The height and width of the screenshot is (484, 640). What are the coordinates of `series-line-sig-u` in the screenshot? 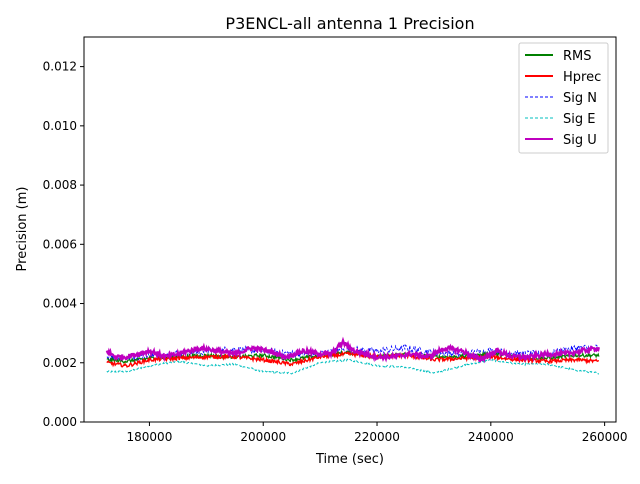 It's located at (352, 350).